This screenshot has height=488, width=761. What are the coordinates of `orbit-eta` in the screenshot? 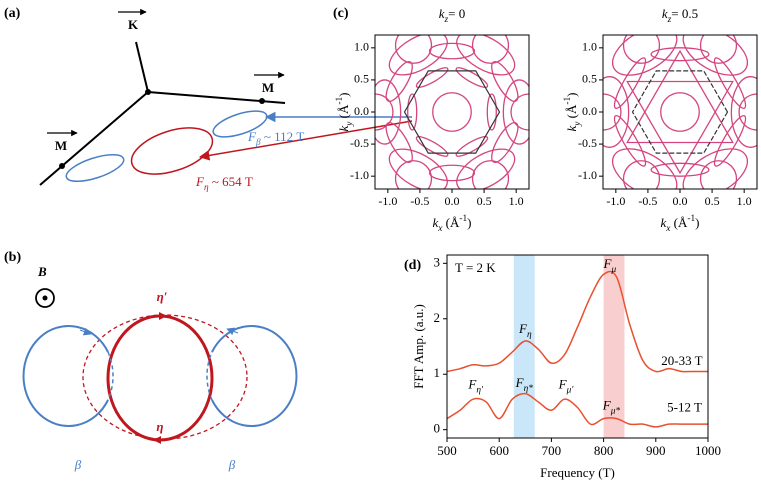 It's located at (186, 378).